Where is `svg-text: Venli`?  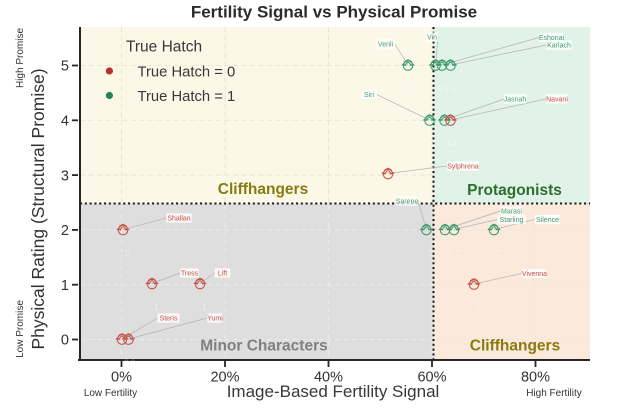 svg-text: Venli is located at coordinates (386, 45).